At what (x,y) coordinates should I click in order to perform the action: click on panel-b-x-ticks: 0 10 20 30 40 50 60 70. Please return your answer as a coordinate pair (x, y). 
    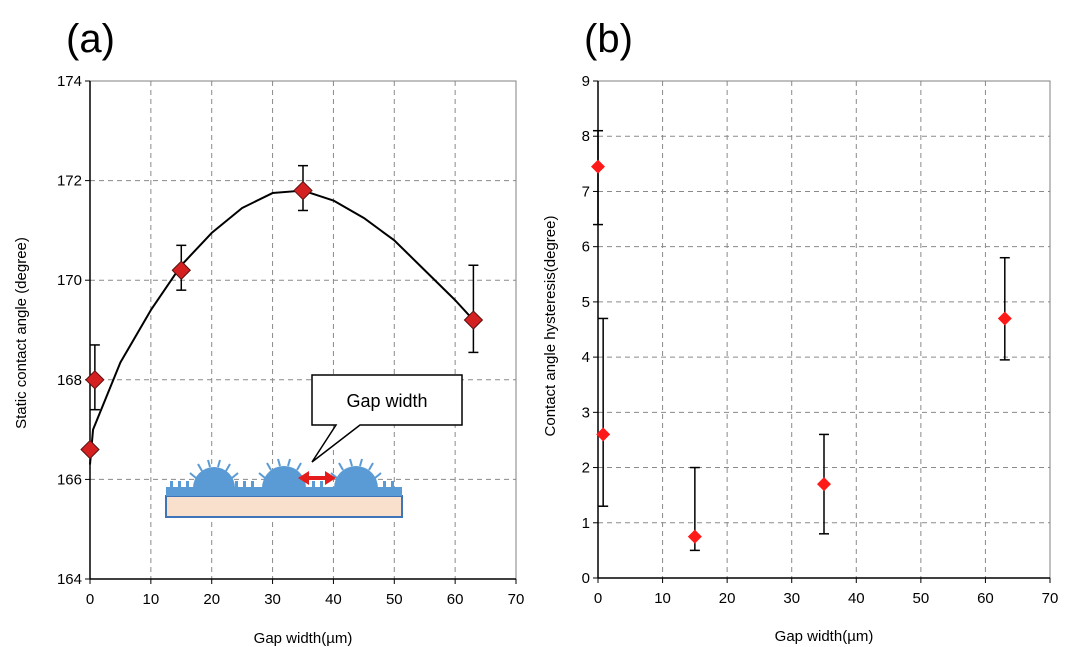
    Looking at the image, I should click on (826, 598).